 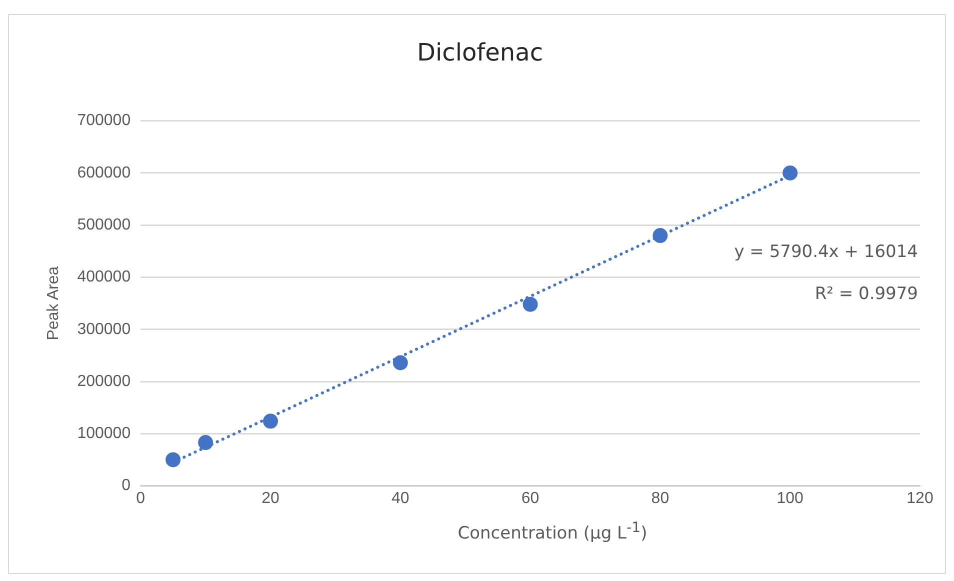 I want to click on x-tick-label: 20, so click(x=271, y=498).